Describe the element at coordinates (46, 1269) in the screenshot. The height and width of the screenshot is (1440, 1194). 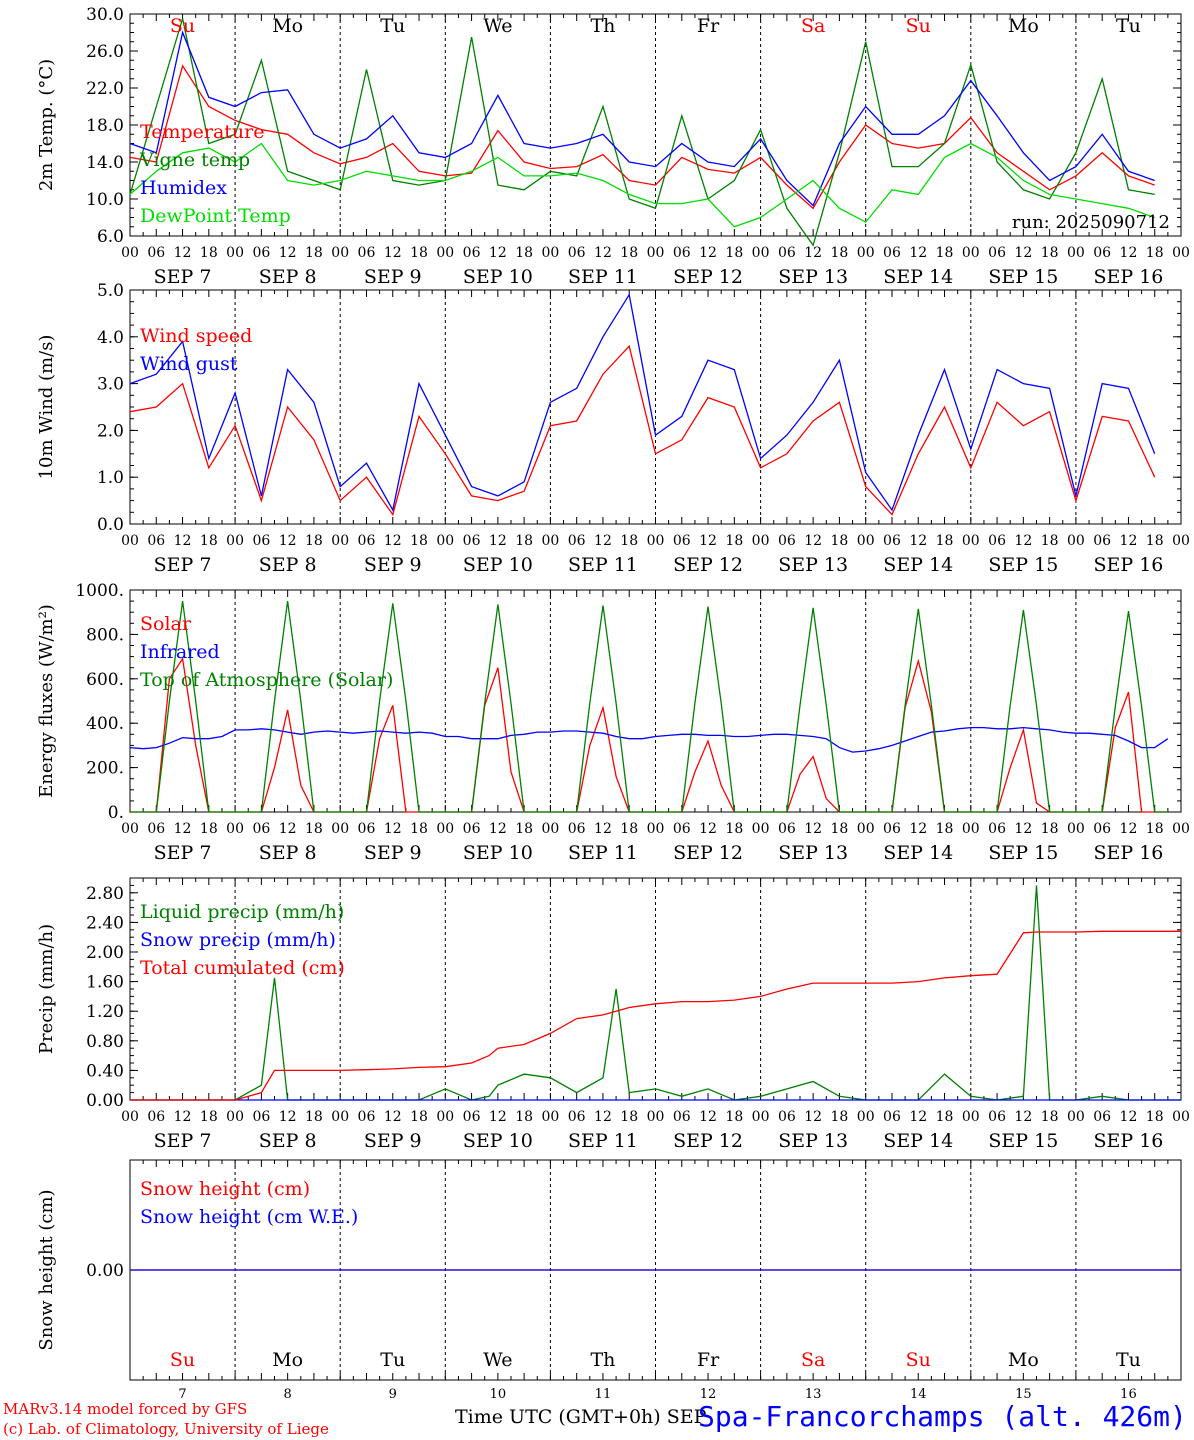
I see `y-axis-label: Snow height (cm)` at that location.